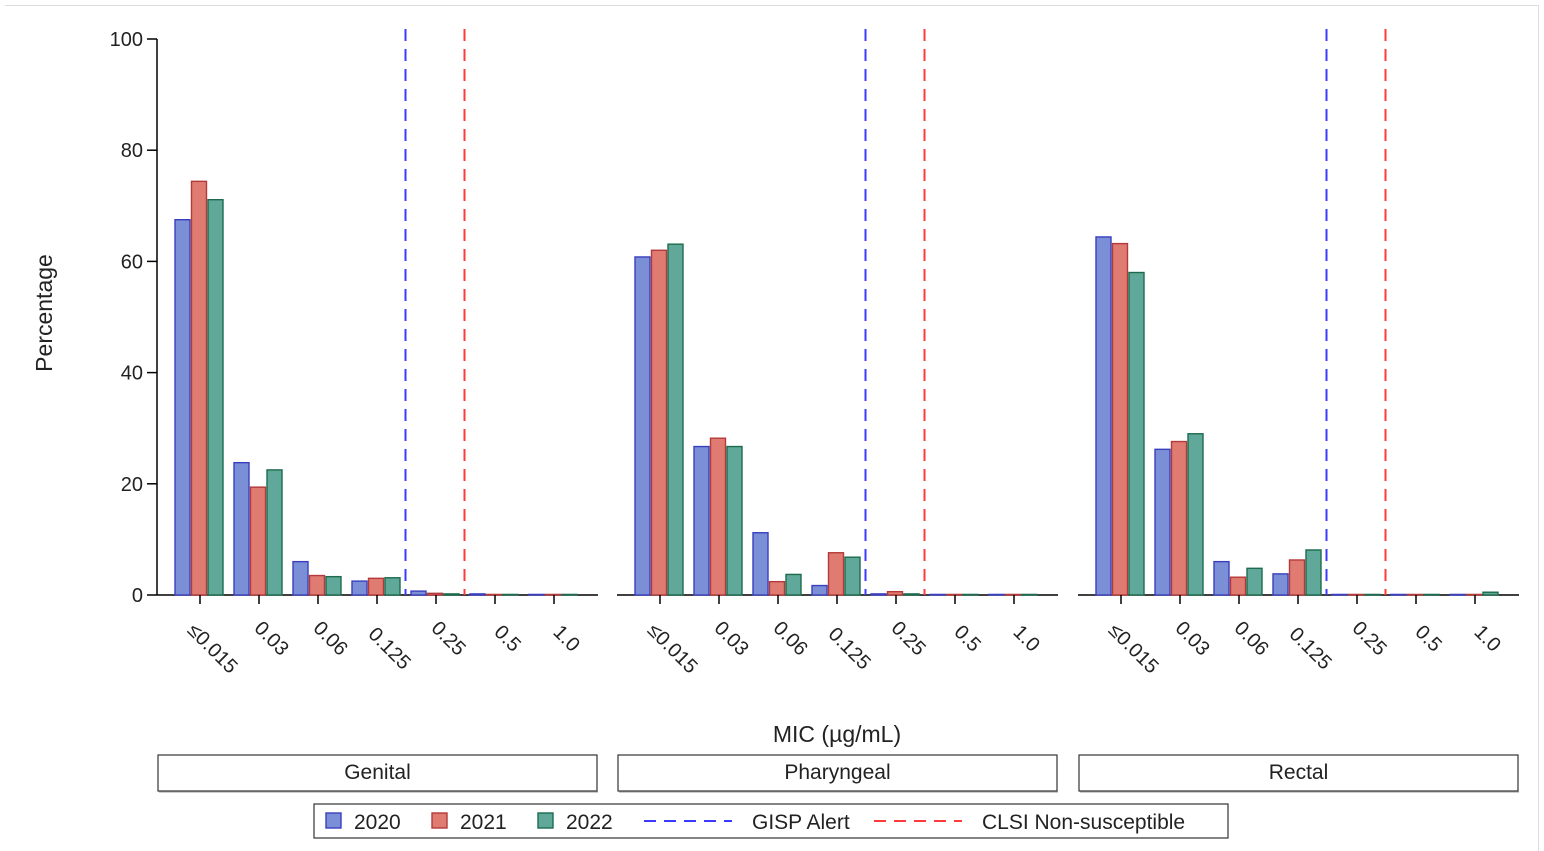 This screenshot has width=1544, height=851. I want to click on panel-label: Genital, so click(377, 772).